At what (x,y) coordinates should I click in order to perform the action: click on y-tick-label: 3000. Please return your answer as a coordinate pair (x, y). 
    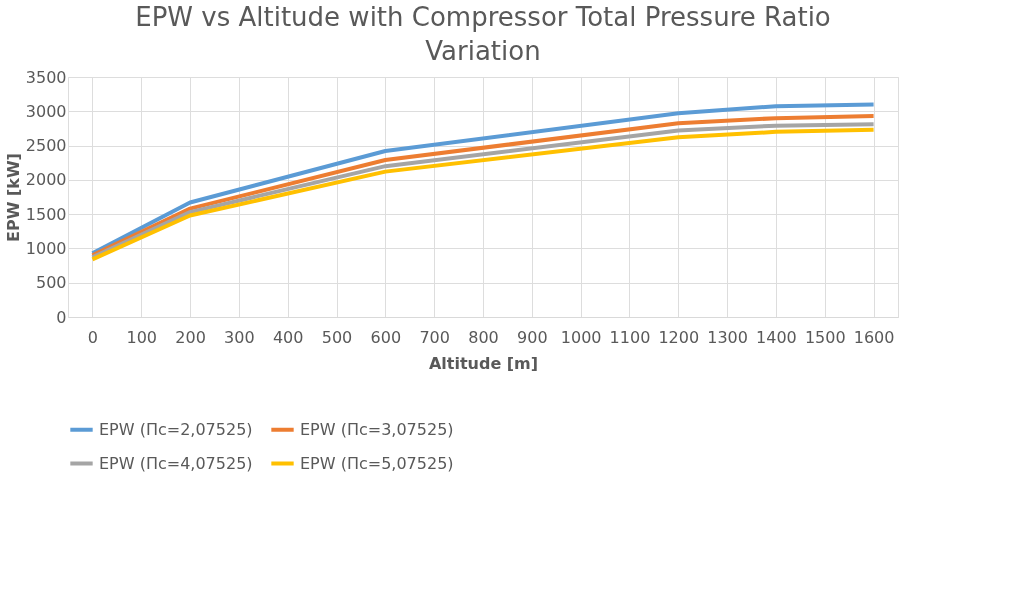
    Looking at the image, I should click on (46, 111).